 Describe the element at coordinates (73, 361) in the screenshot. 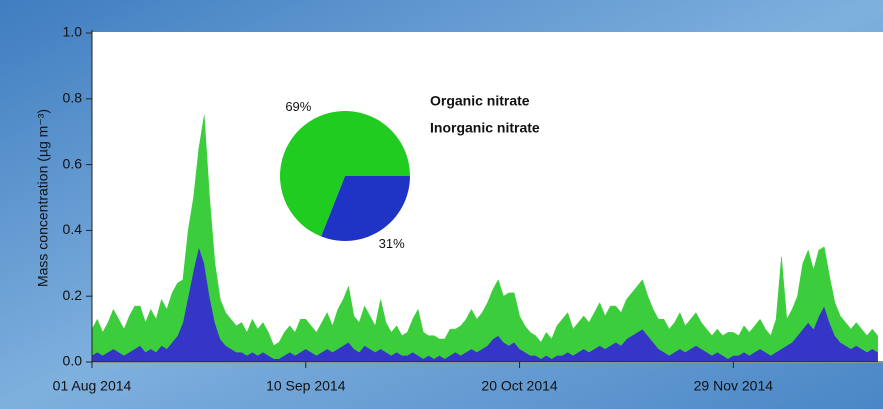

I see `y-tick-label: 0.0` at that location.